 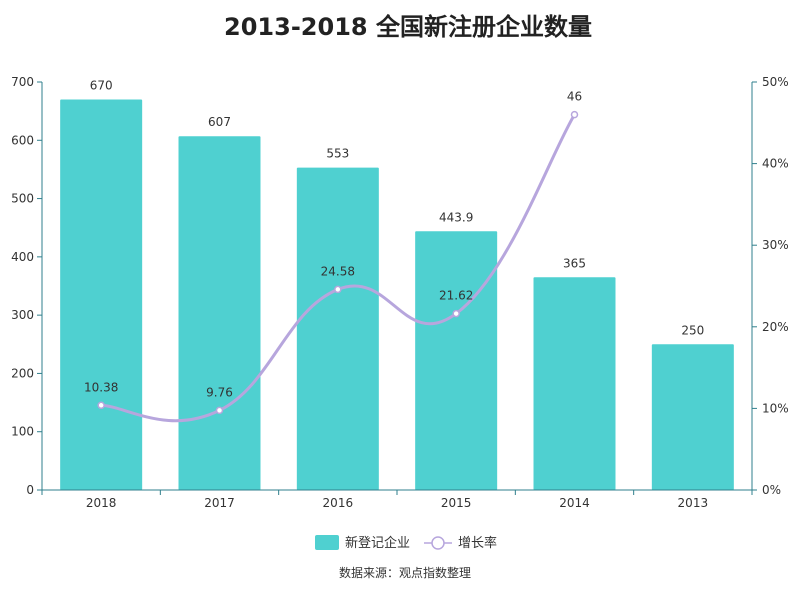 What do you see at coordinates (22, 373) in the screenshot?
I see `left-y-axis-tick-label: 200` at bounding box center [22, 373].